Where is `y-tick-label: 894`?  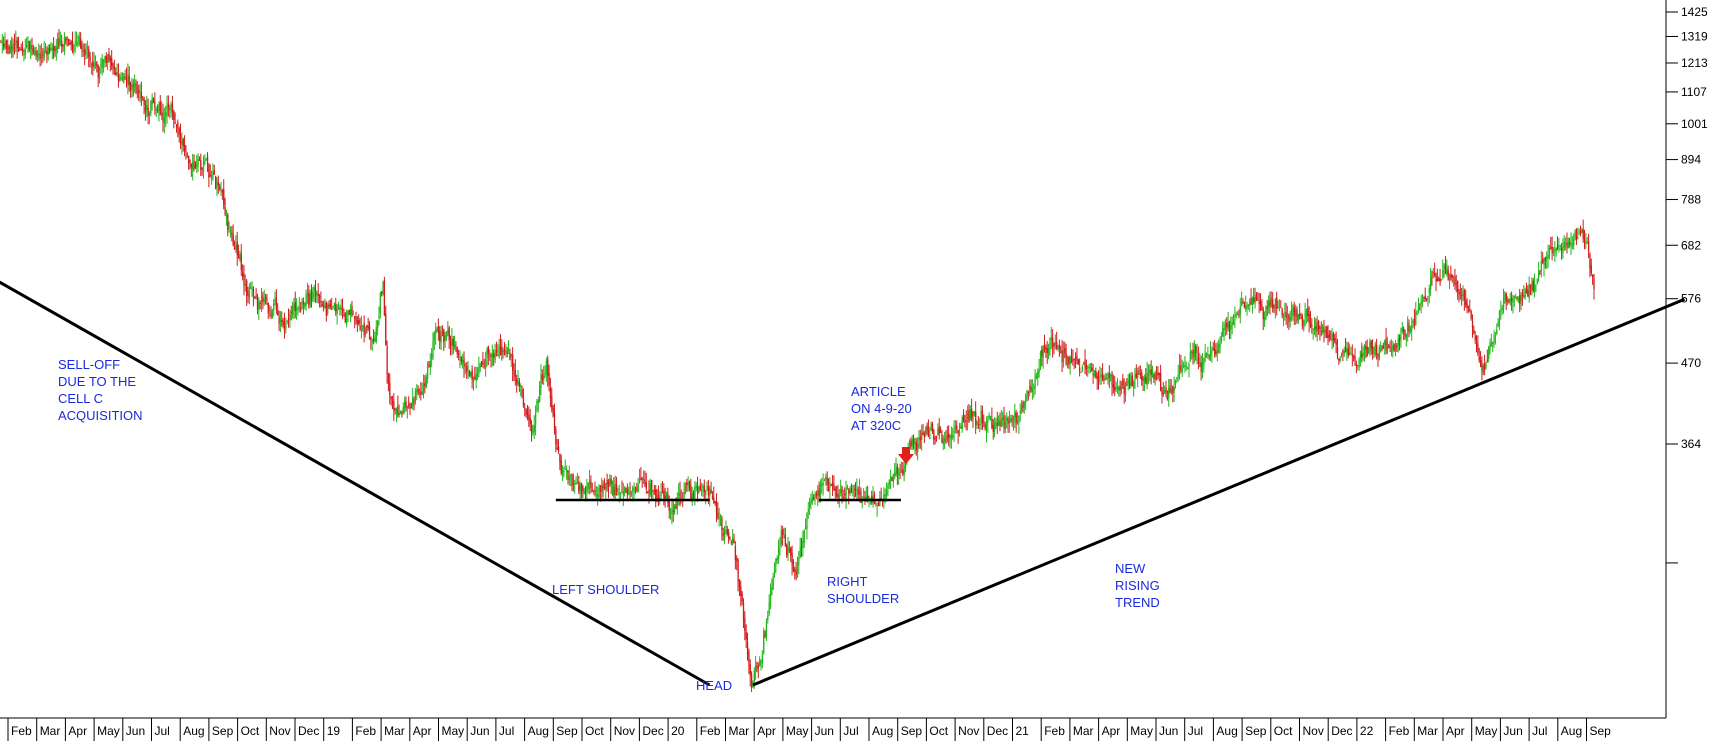
y-tick-label: 894 is located at coordinates (1691, 160).